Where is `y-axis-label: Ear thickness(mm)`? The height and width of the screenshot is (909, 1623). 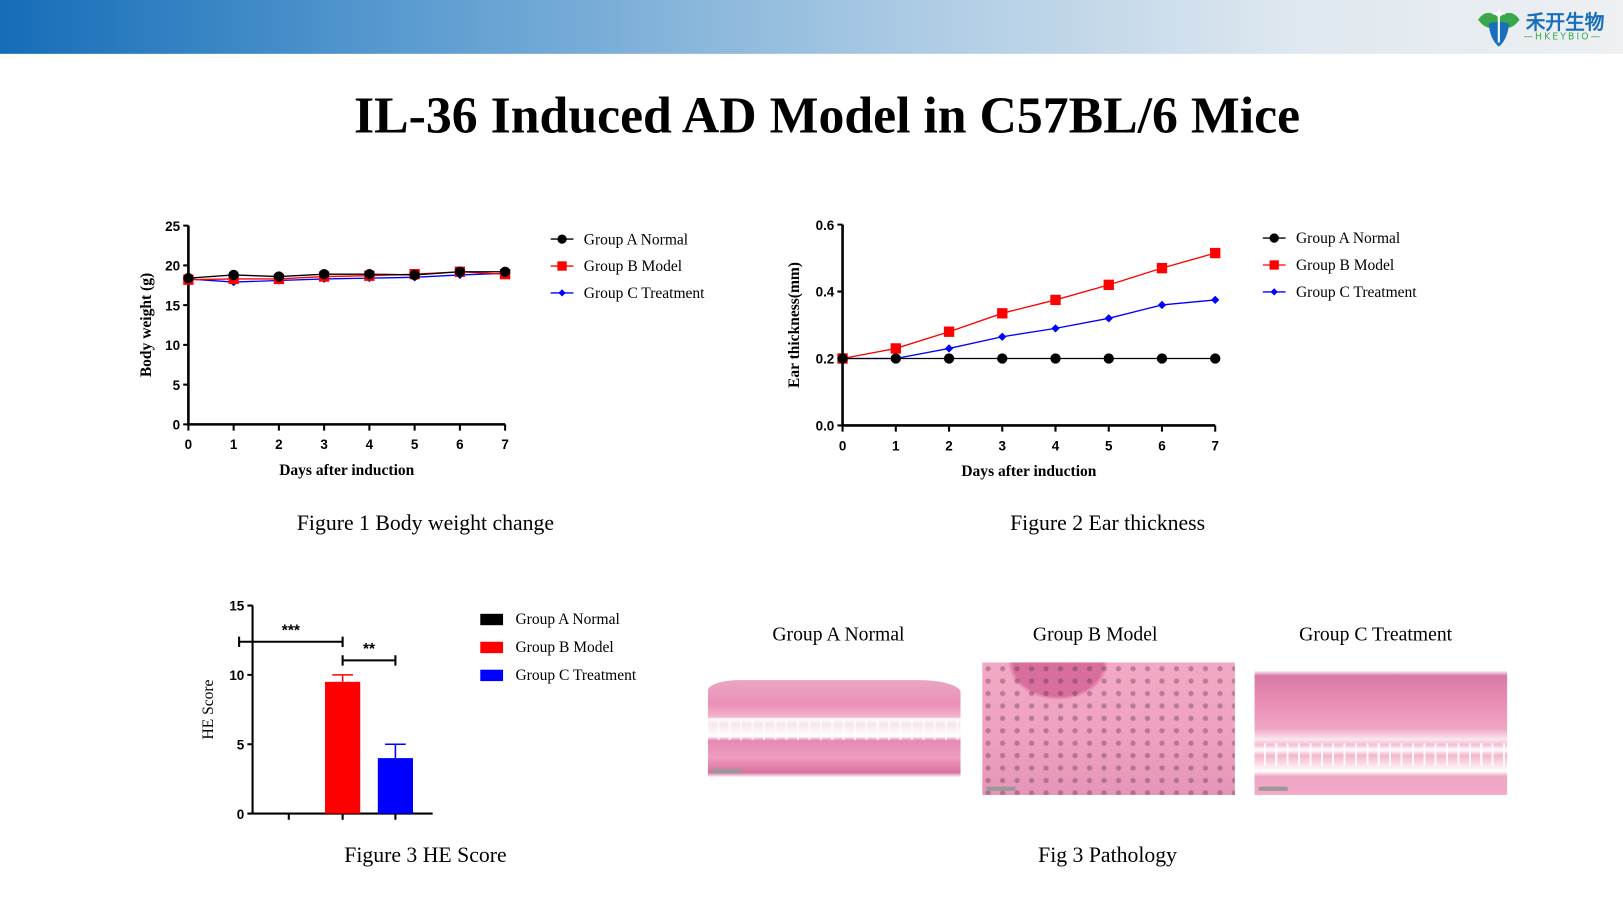 y-axis-label: Ear thickness(mm) is located at coordinates (794, 325).